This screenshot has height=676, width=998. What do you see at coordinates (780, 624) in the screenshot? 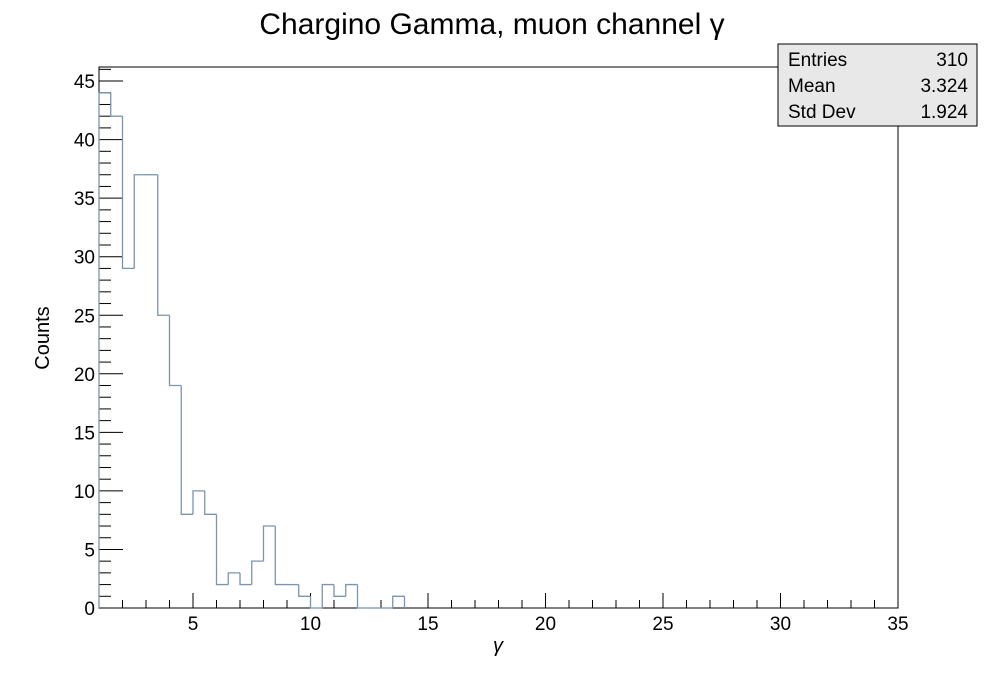
I see `x-tick-label: 30` at bounding box center [780, 624].